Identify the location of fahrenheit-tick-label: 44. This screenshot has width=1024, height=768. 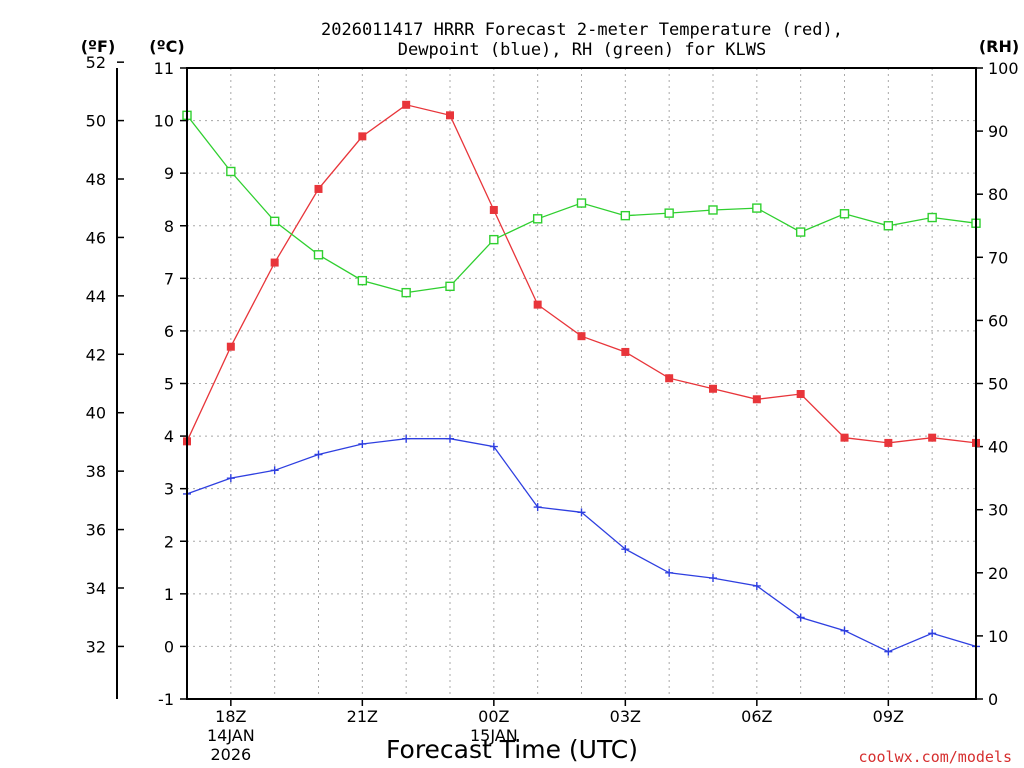
(96, 296).